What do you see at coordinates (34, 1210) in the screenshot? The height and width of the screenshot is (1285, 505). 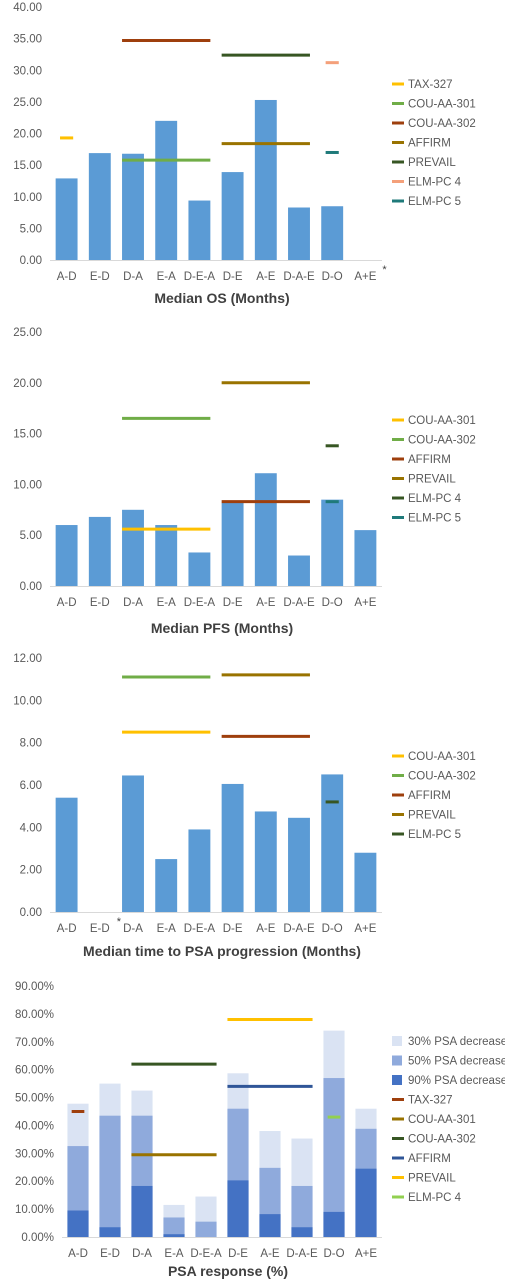 I see `y-tick-label: 10.00%` at bounding box center [34, 1210].